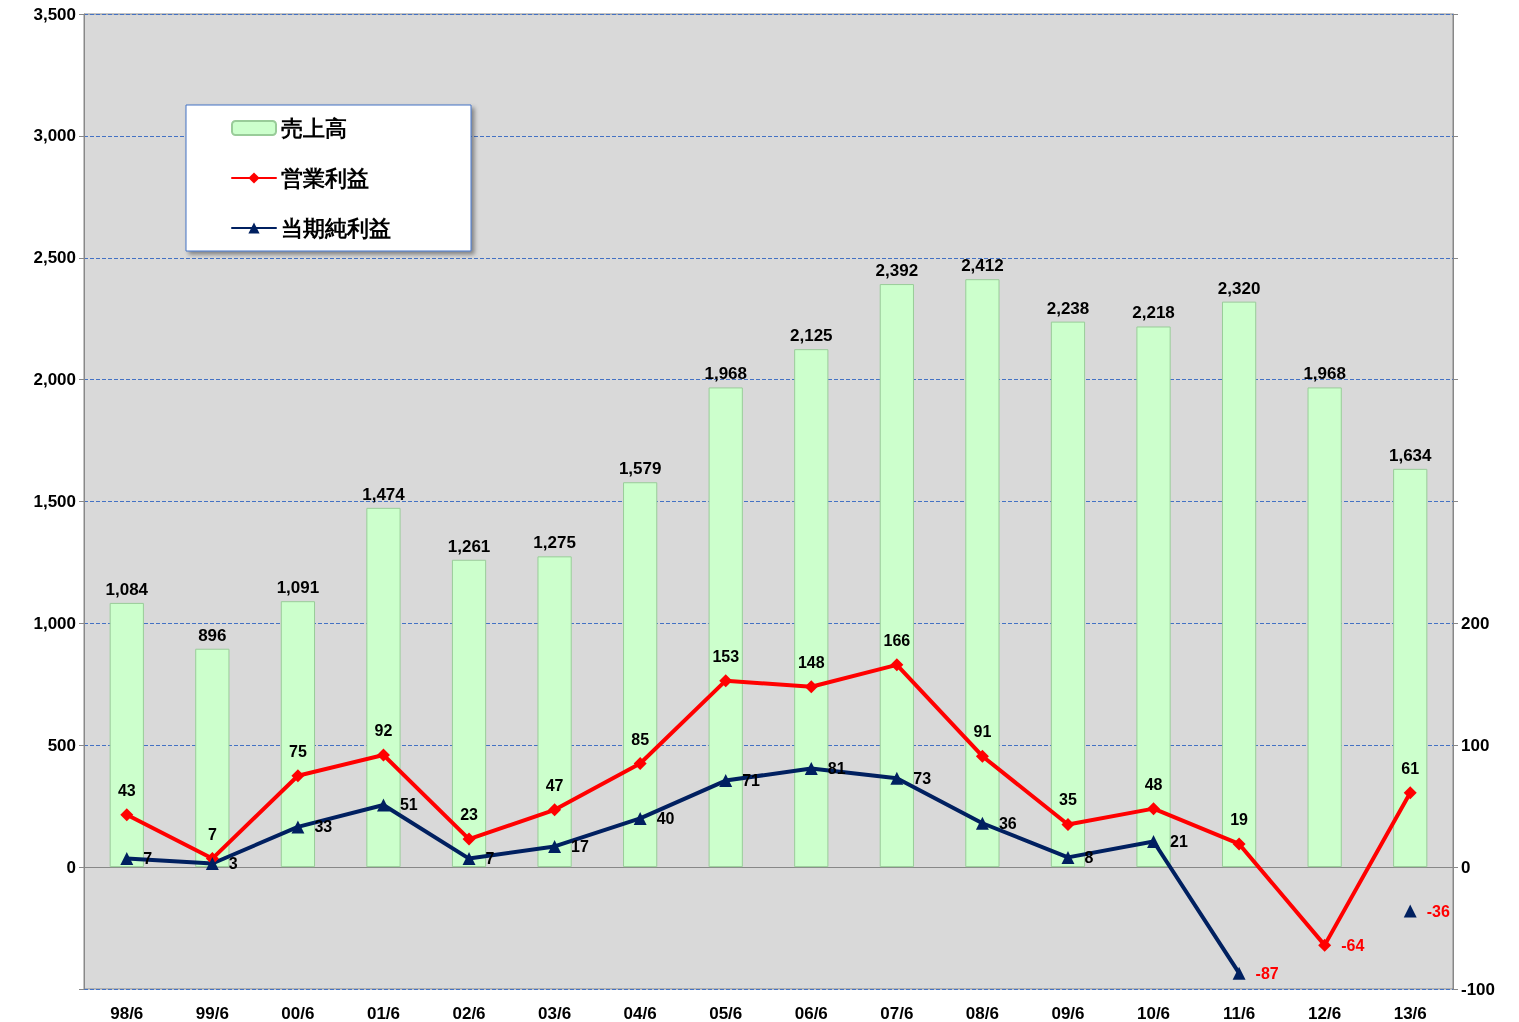 This screenshot has width=1519, height=1022. I want to click on data-label: 2,238, so click(1068, 308).